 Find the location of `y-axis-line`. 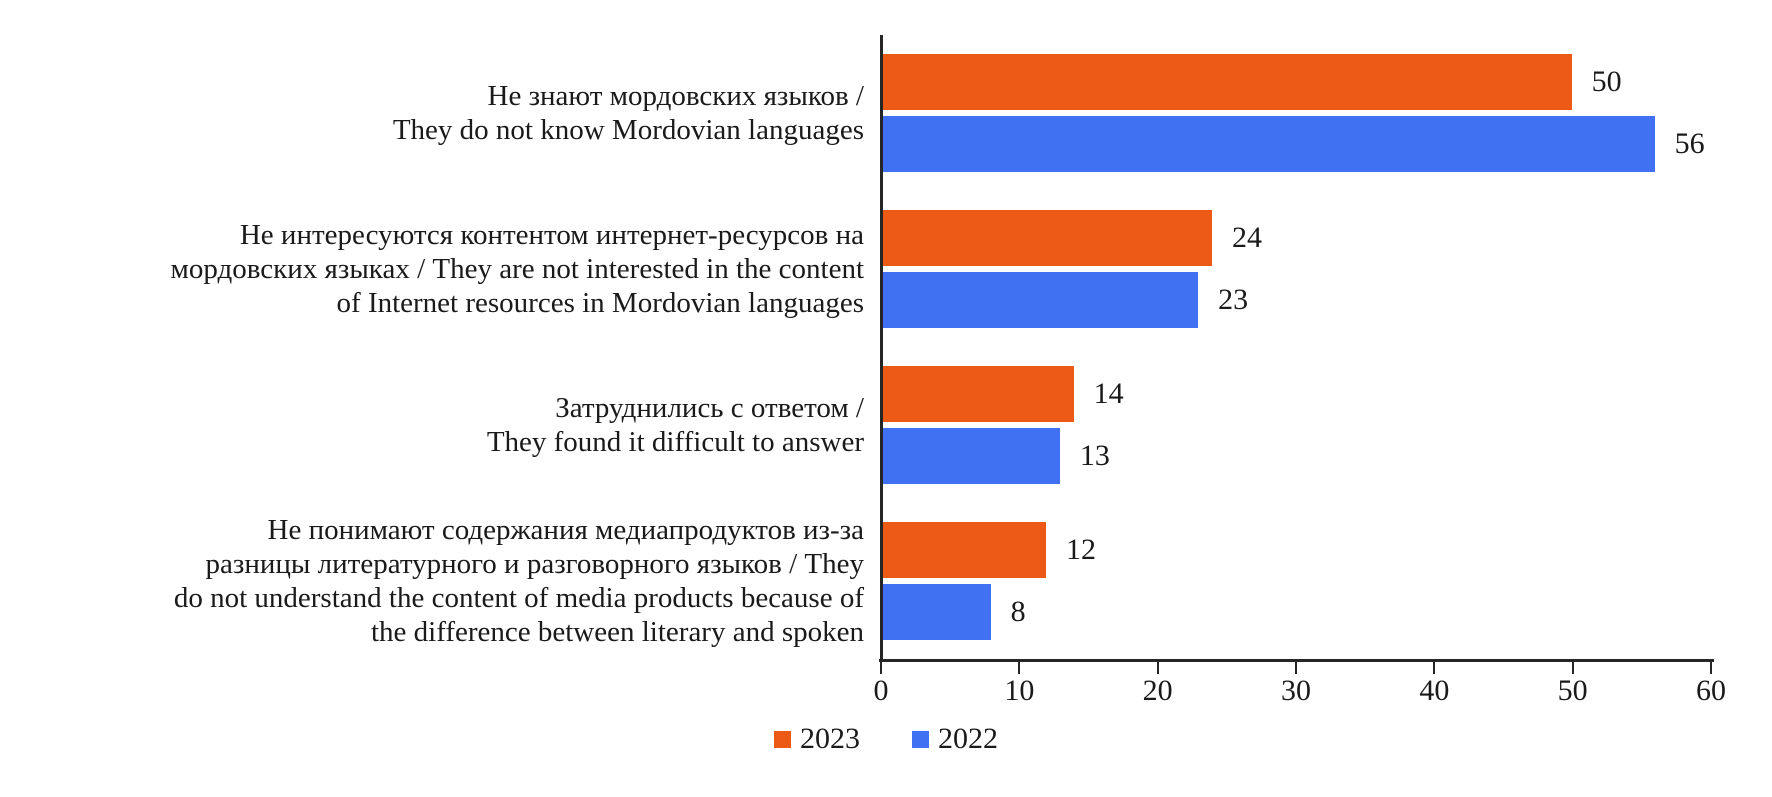

y-axis-line is located at coordinates (881, 347).